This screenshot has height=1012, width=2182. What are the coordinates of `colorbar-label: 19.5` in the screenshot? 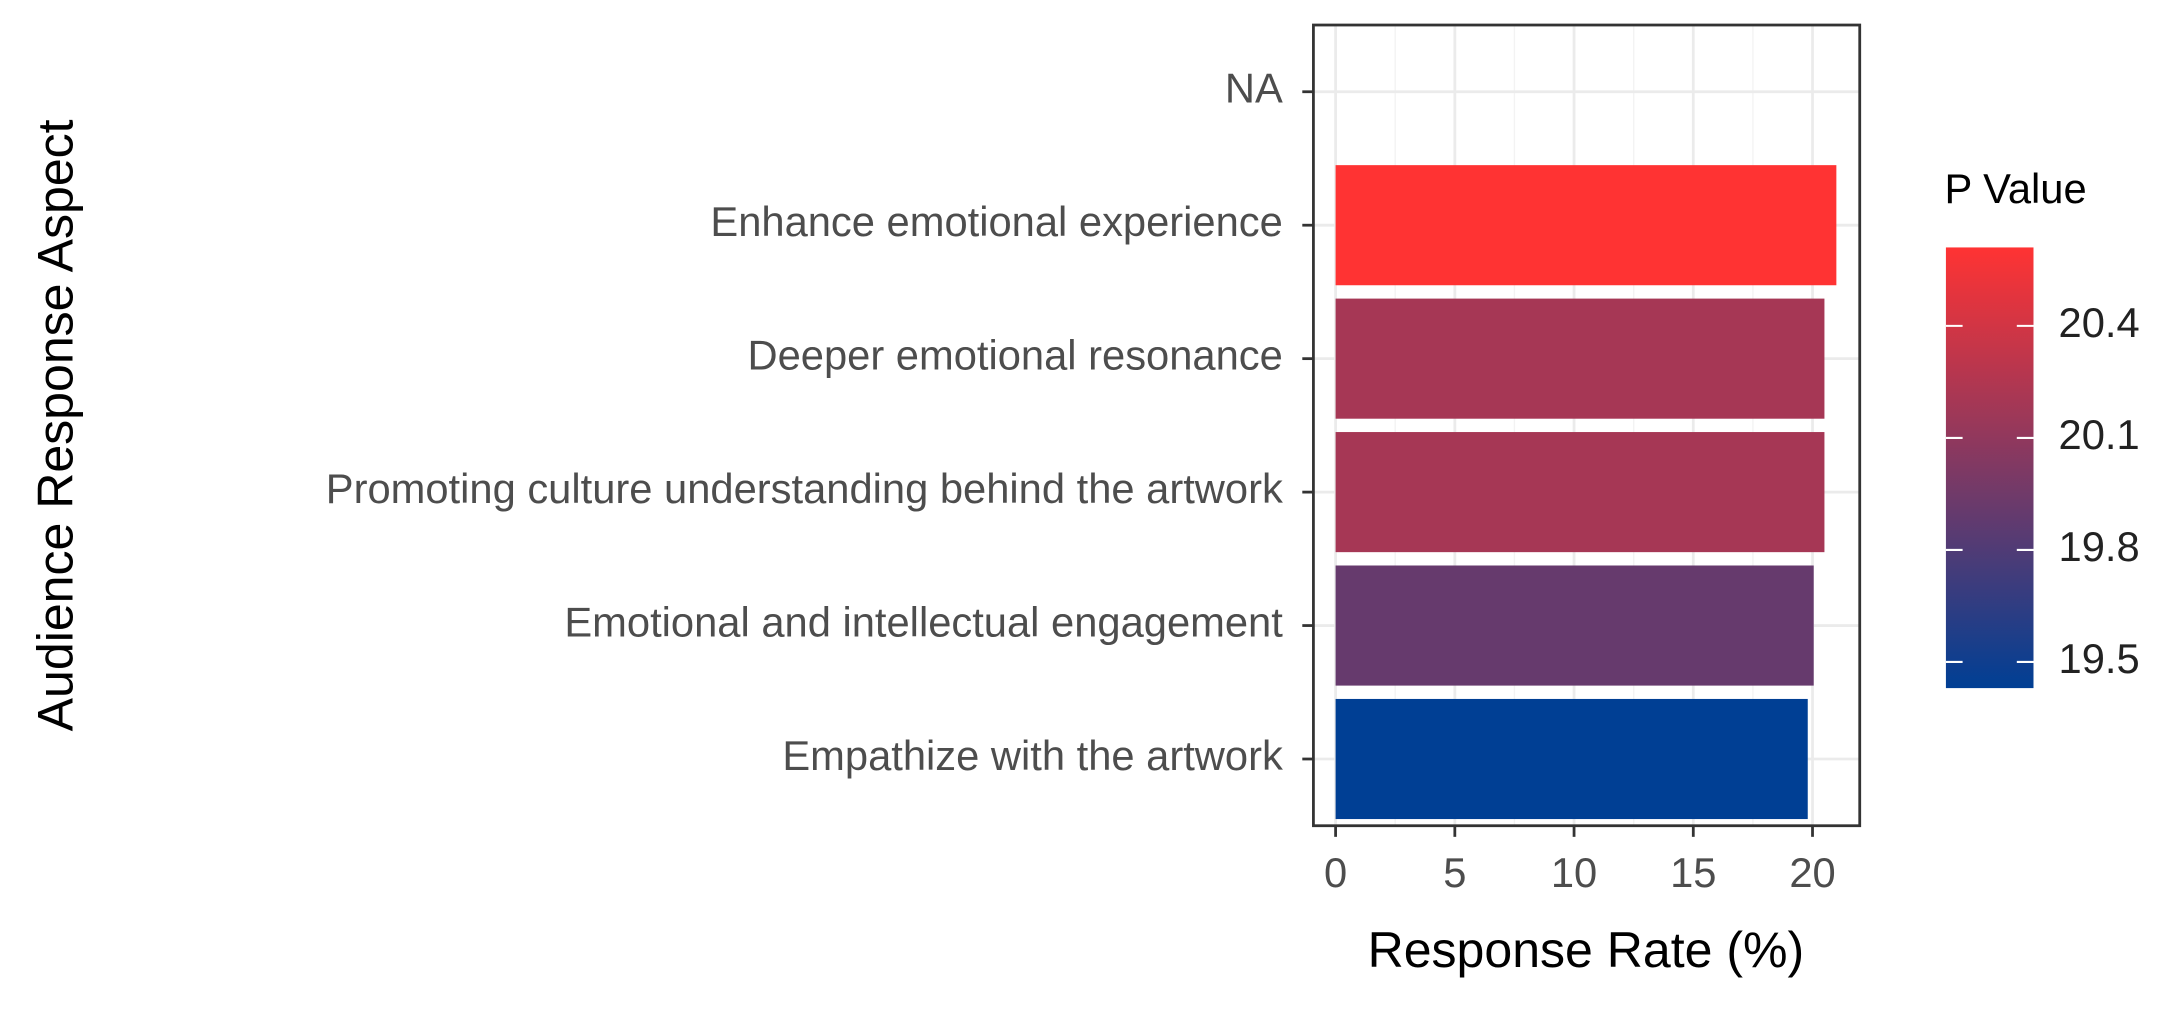 It's located at (2099, 658).